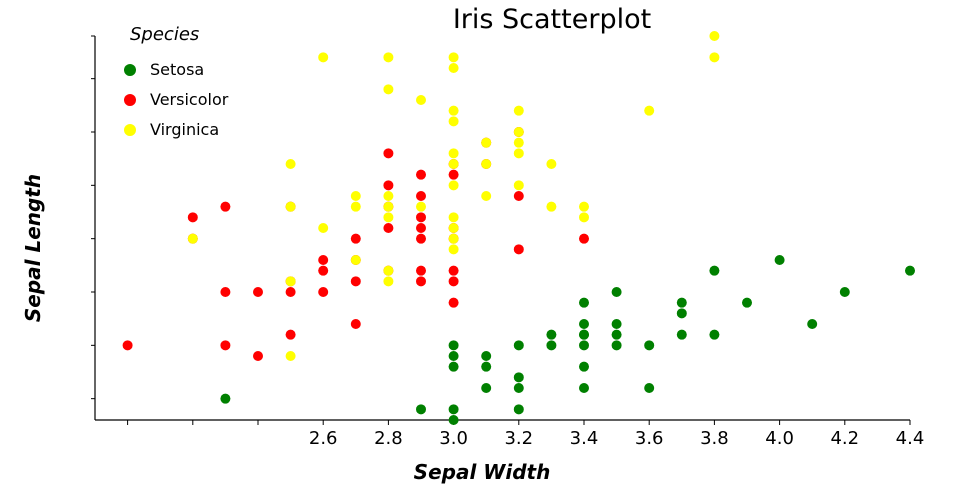 The height and width of the screenshot is (500, 960). Describe the element at coordinates (453, 438) in the screenshot. I see `x-tick-label: 3.0` at that location.